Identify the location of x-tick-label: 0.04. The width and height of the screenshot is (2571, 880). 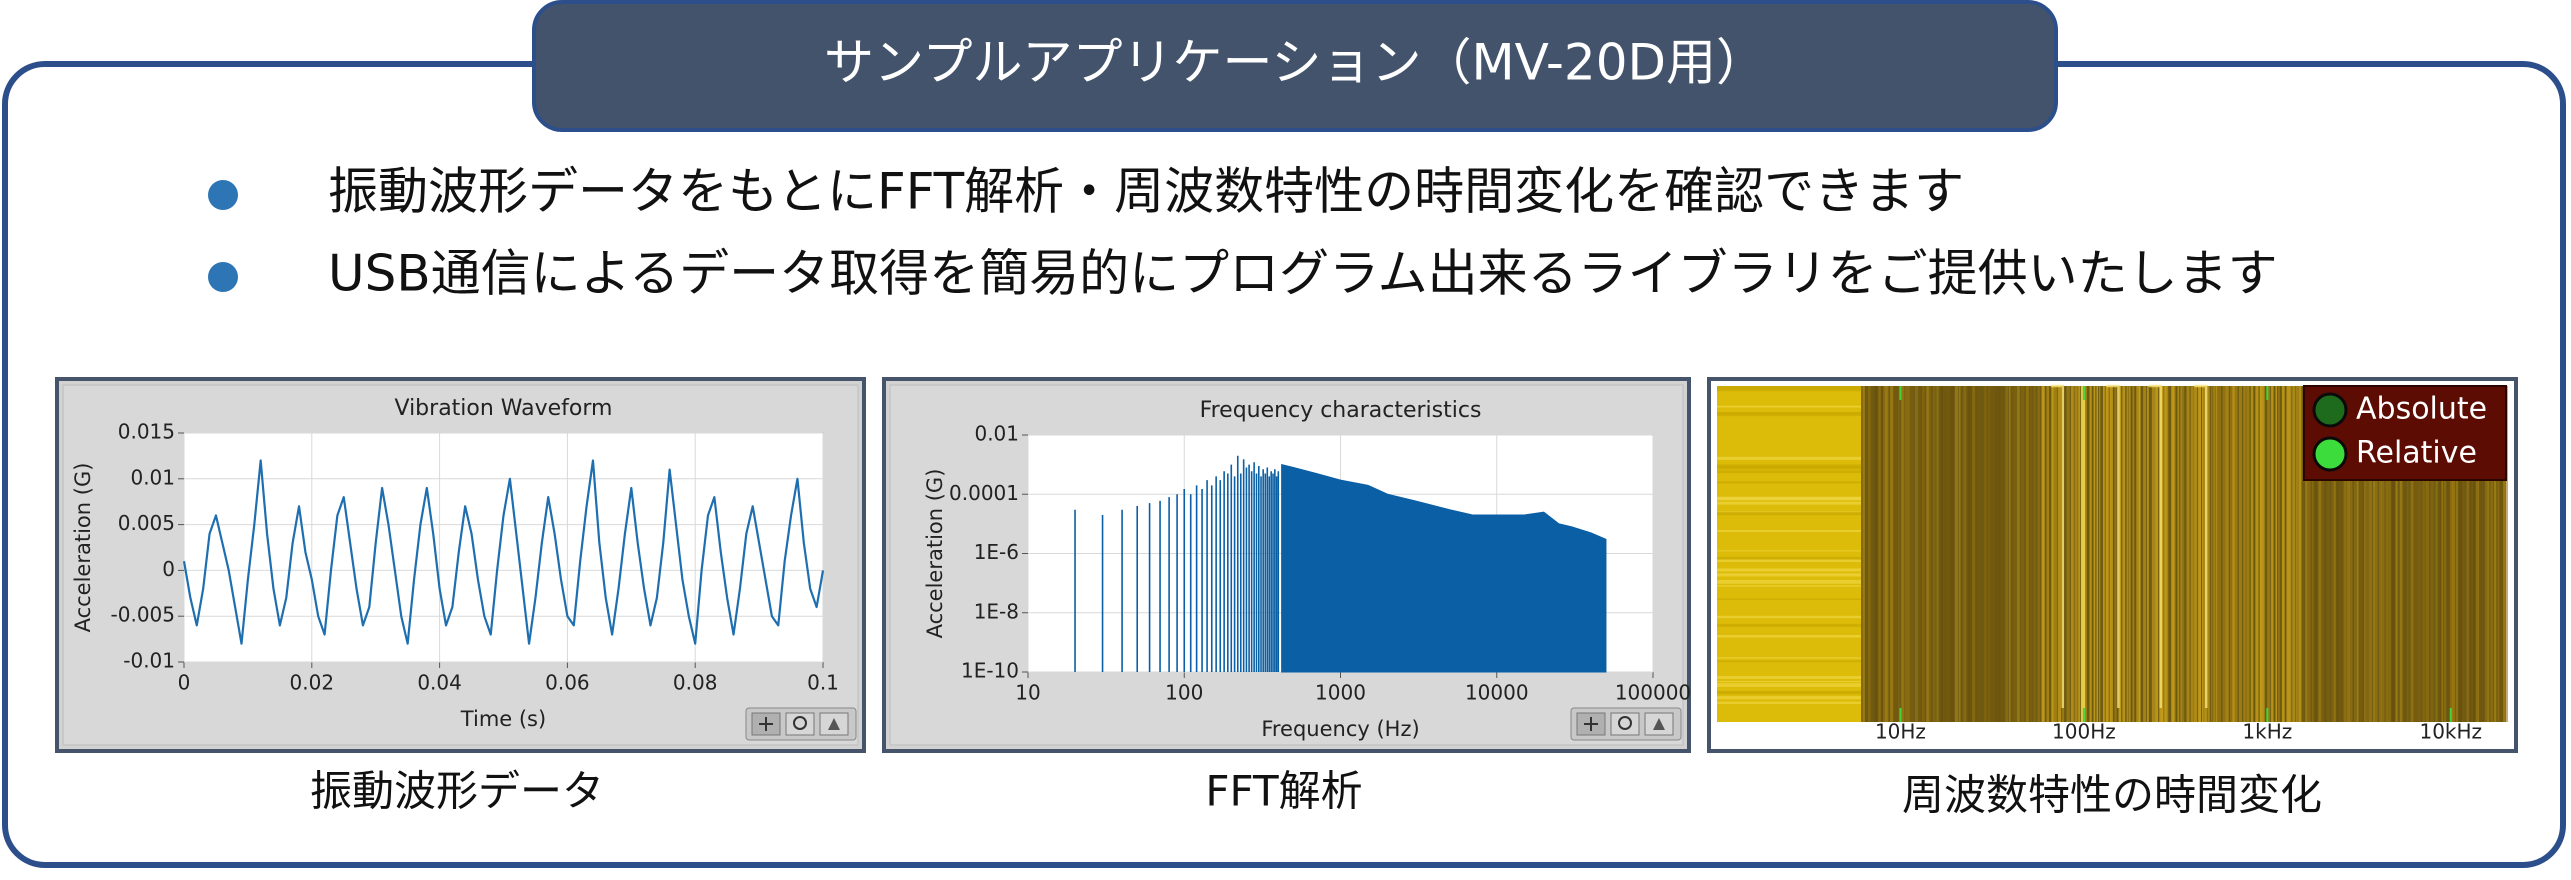
(439, 683).